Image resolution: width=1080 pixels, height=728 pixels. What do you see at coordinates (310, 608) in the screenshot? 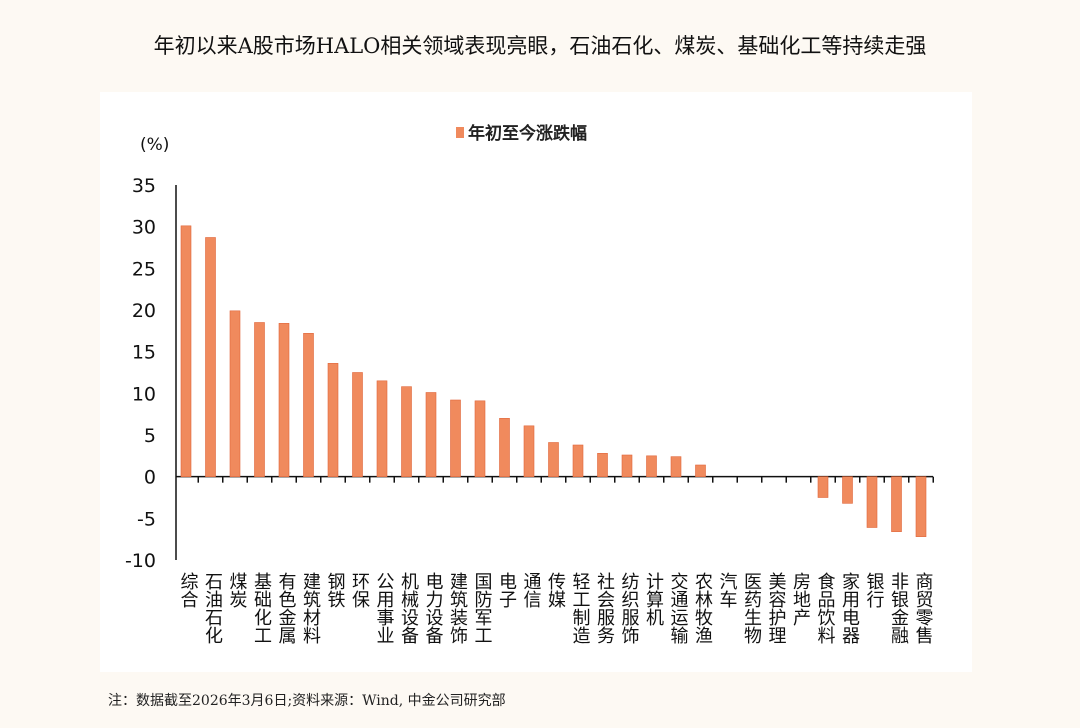
I see `x-tick-label: 建筑材料` at bounding box center [310, 608].